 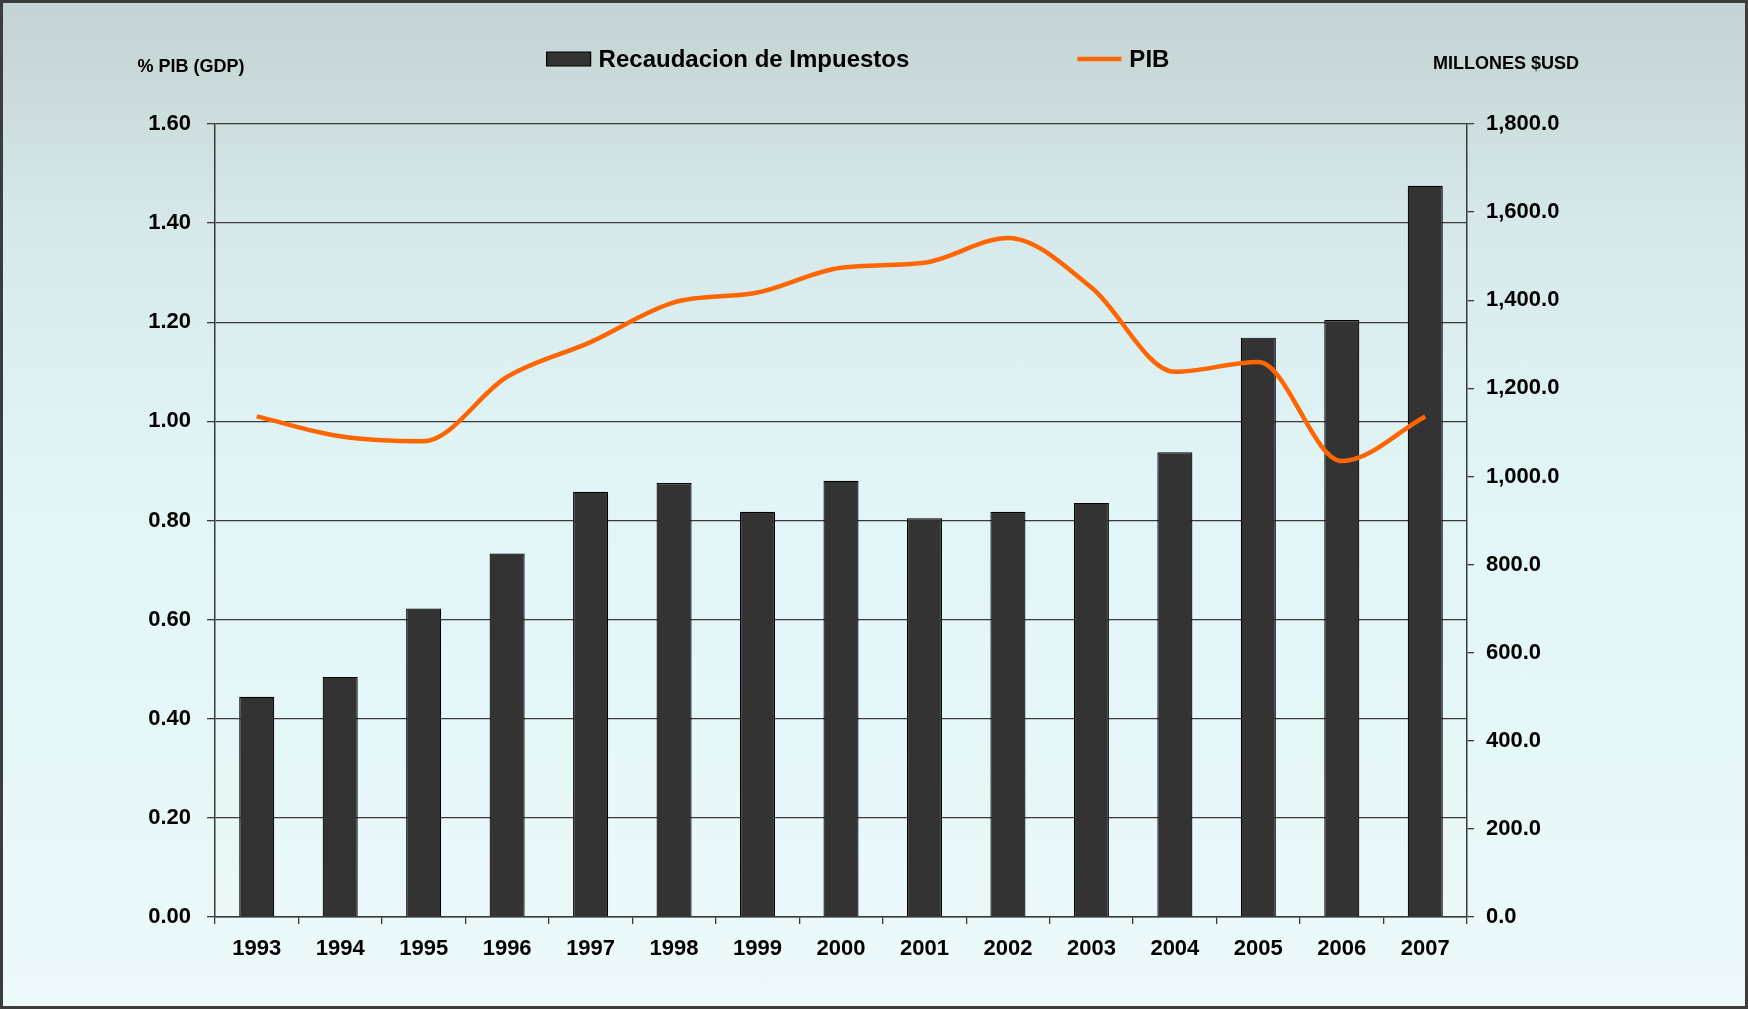 What do you see at coordinates (1175, 948) in the screenshot?
I see `x-tick-label: 2004` at bounding box center [1175, 948].